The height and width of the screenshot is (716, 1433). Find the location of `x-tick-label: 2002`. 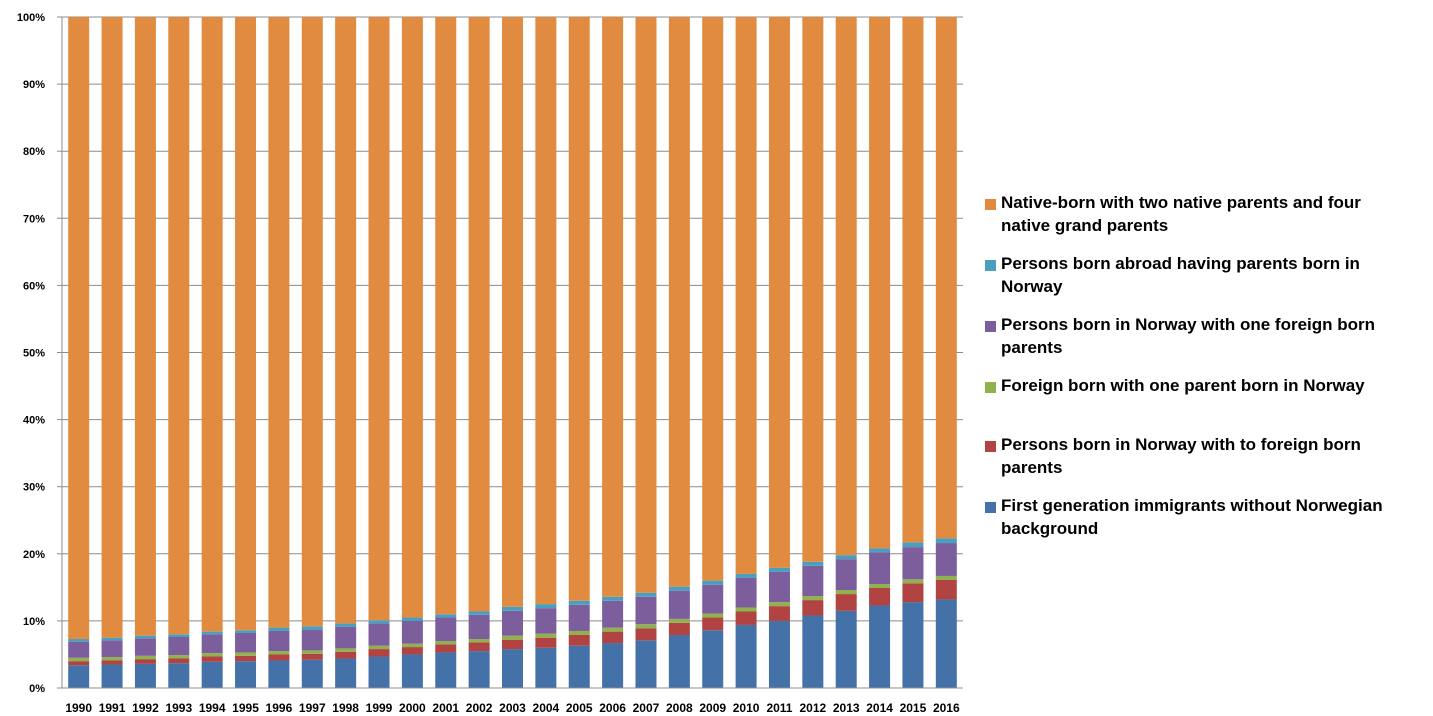

x-tick-label: 2002 is located at coordinates (479, 708).